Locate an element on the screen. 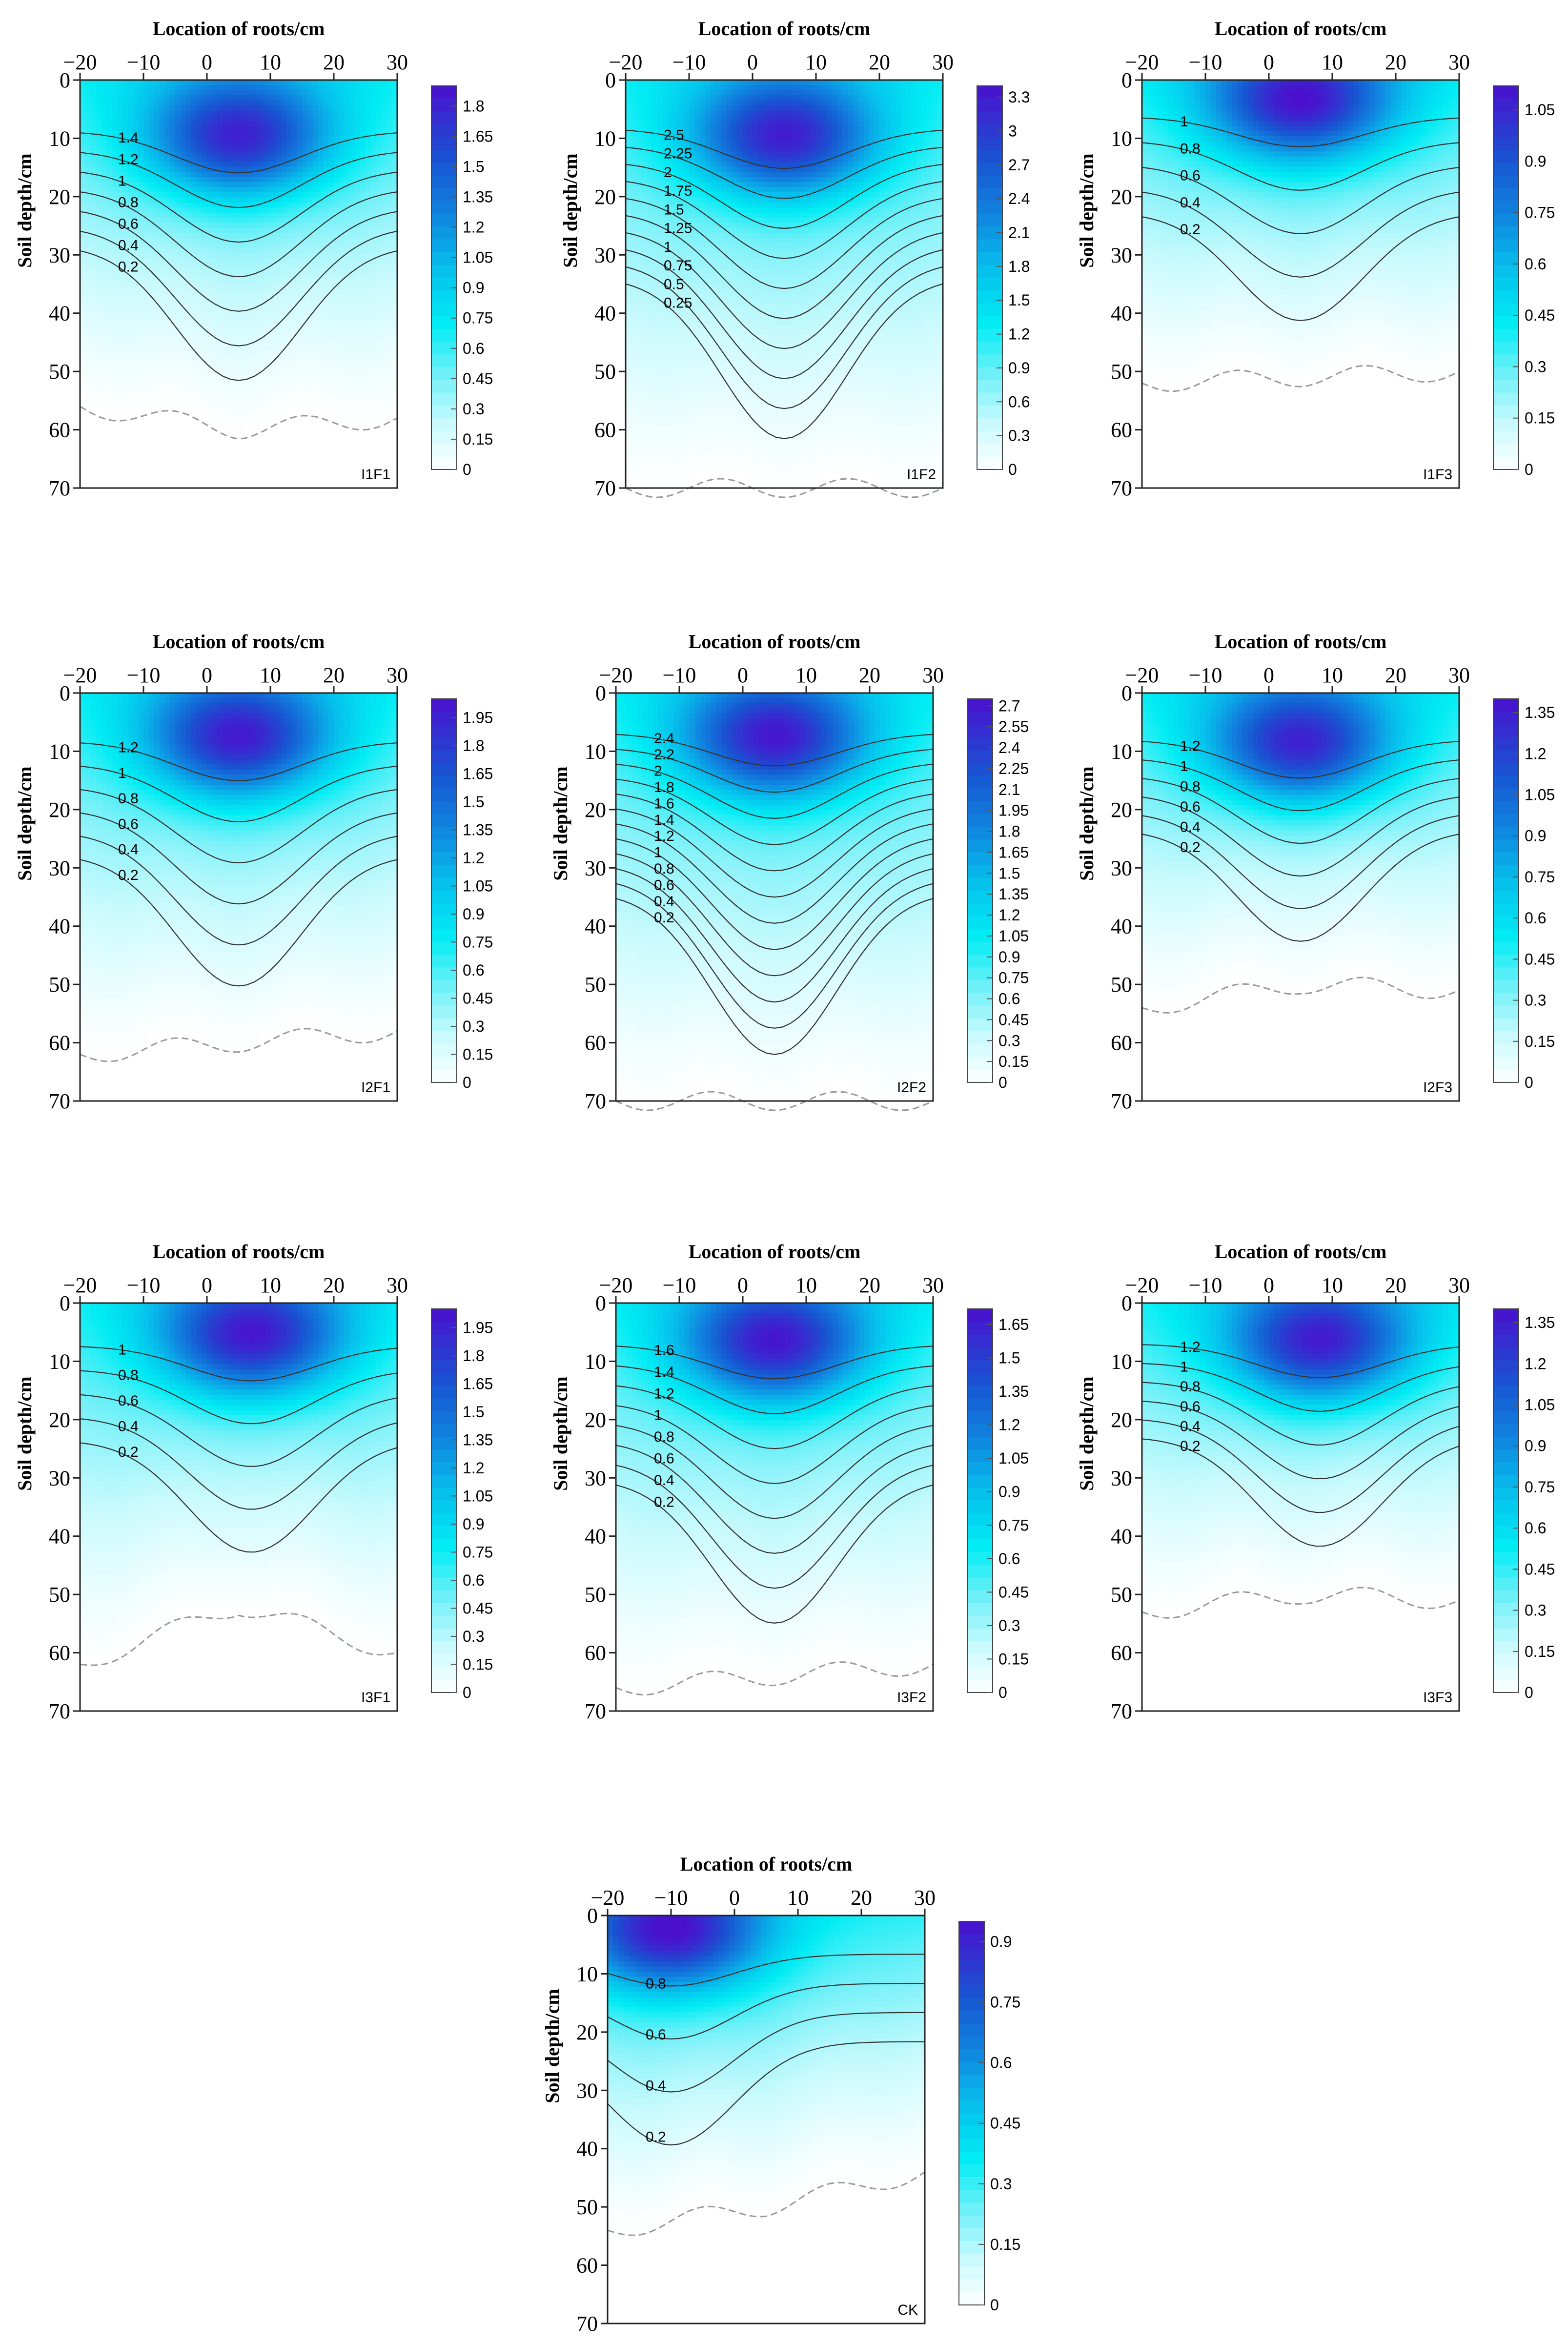 This screenshot has width=1568, height=2344. colorbar-band is located at coordinates (444, 182).